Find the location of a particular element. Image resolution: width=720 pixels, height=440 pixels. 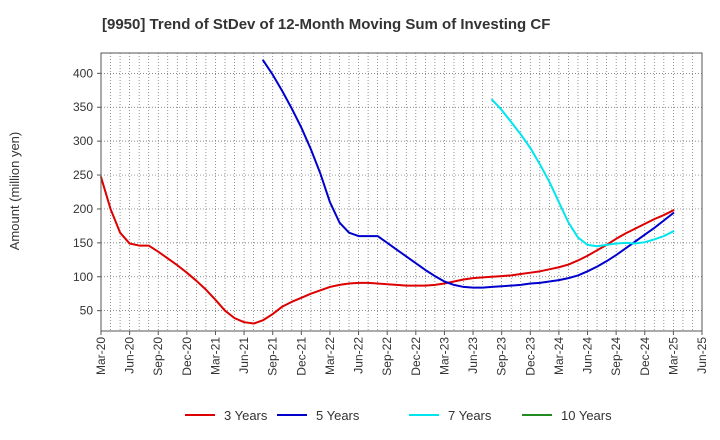

y-tick-label: 250 is located at coordinates (83, 175).